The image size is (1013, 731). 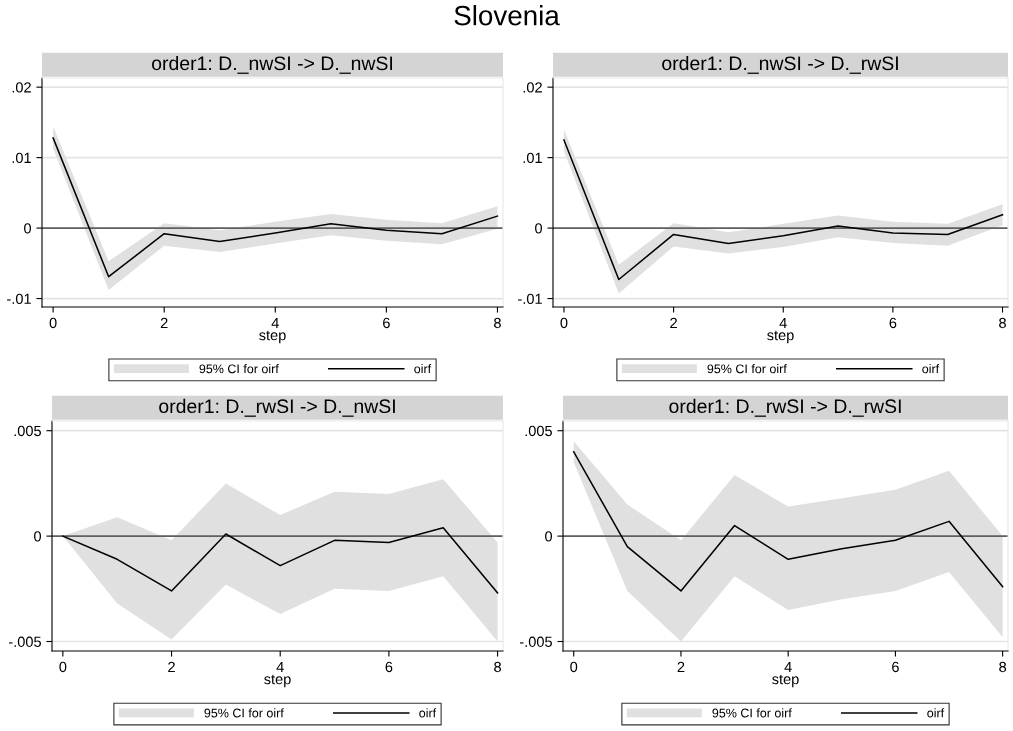 I want to click on chart-title: order1: D._rwSI -> D._rwSI, so click(x=785, y=407).